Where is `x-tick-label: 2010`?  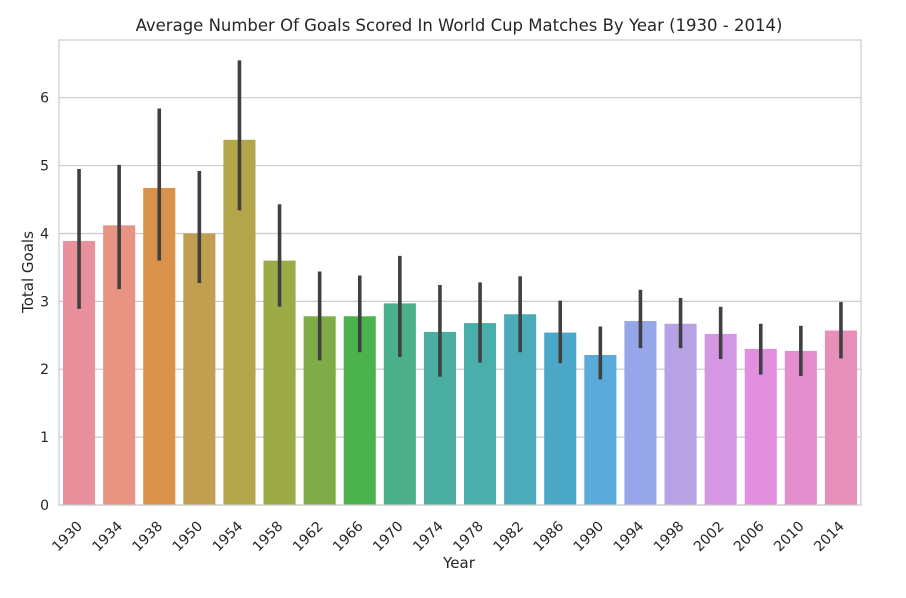 x-tick-label: 2010 is located at coordinates (789, 537).